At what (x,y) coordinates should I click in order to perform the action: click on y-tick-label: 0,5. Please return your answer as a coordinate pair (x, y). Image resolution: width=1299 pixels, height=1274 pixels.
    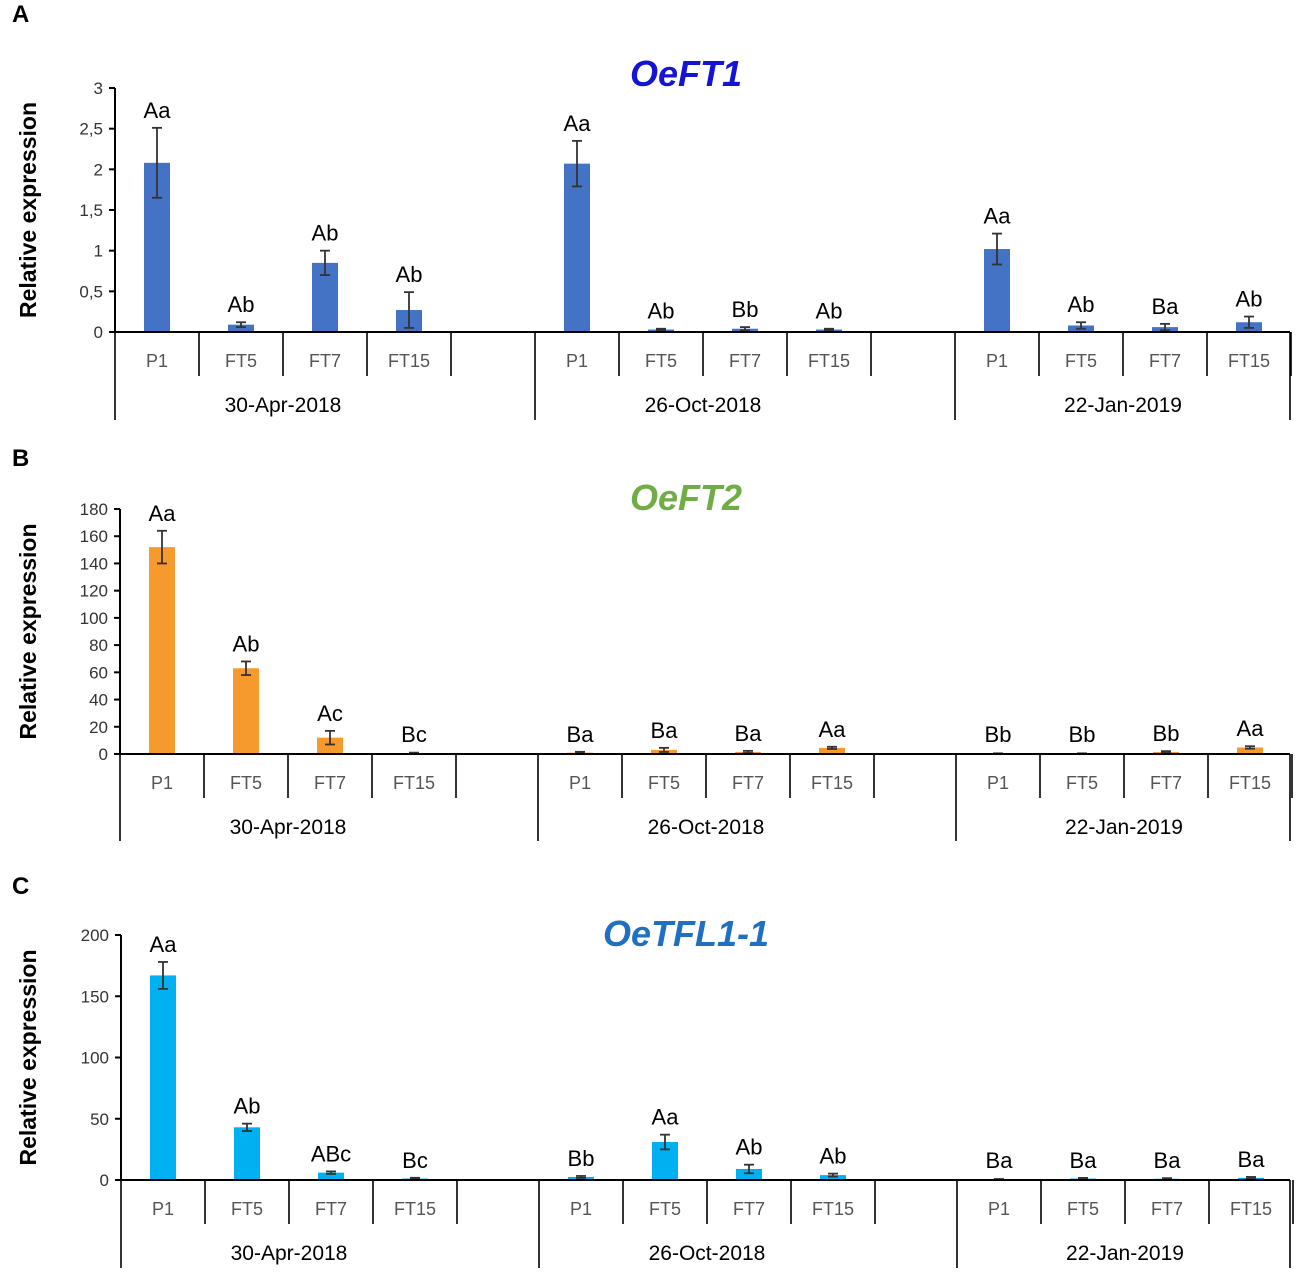
    Looking at the image, I should click on (91, 291).